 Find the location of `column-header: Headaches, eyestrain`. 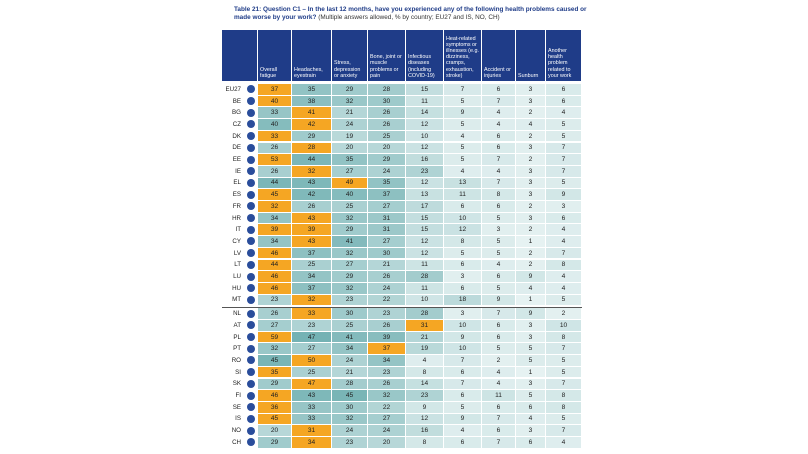

column-header: Headaches, eyestrain is located at coordinates (312, 56).